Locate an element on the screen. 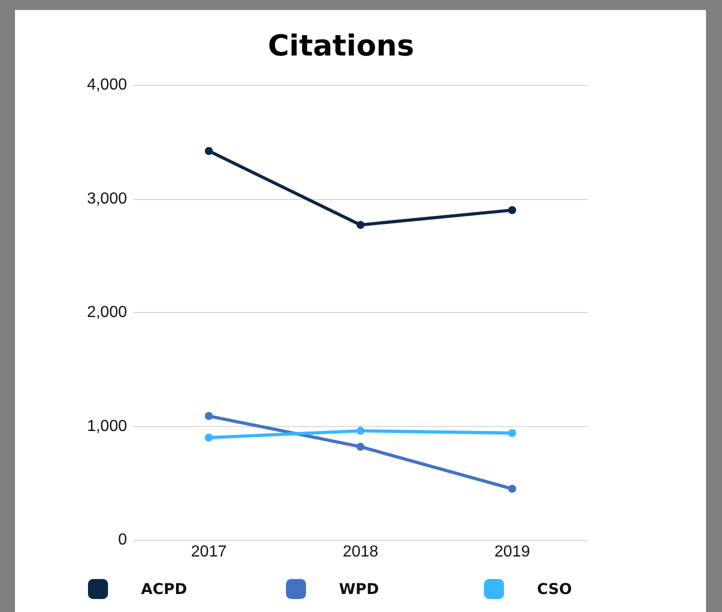 This screenshot has width=722, height=612. y-tick-label: 4,000 is located at coordinates (107, 85).